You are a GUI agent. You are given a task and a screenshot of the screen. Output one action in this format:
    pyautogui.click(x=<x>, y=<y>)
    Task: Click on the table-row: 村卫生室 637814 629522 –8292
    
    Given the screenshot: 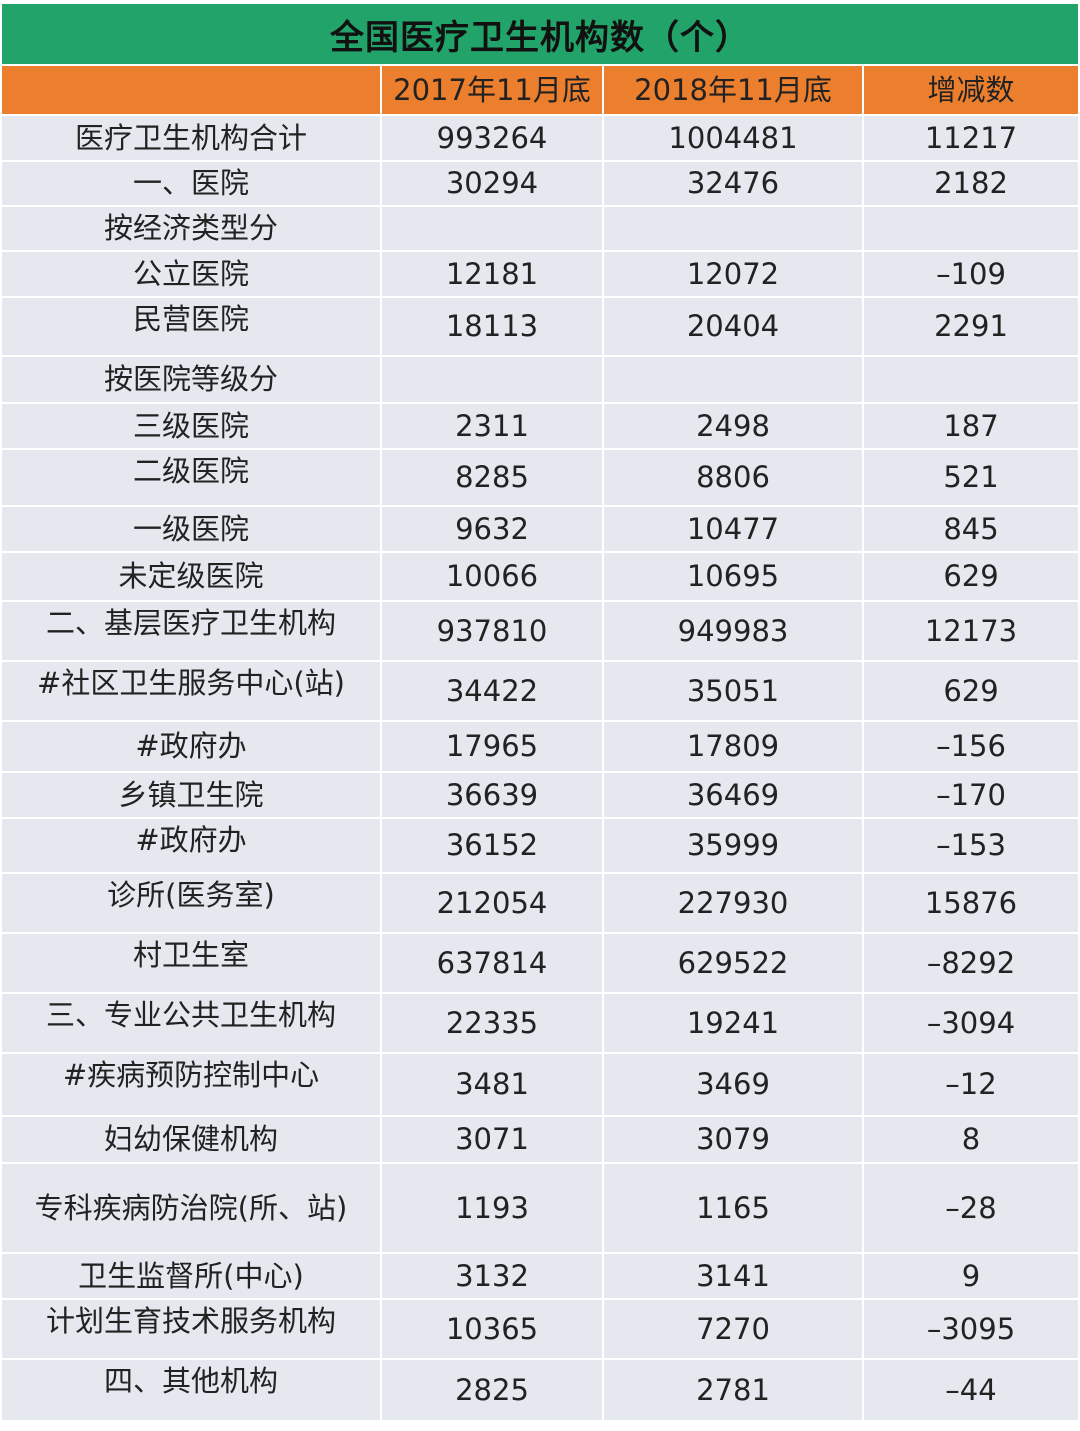 What is the action you would take?
    pyautogui.click(x=540, y=963)
    